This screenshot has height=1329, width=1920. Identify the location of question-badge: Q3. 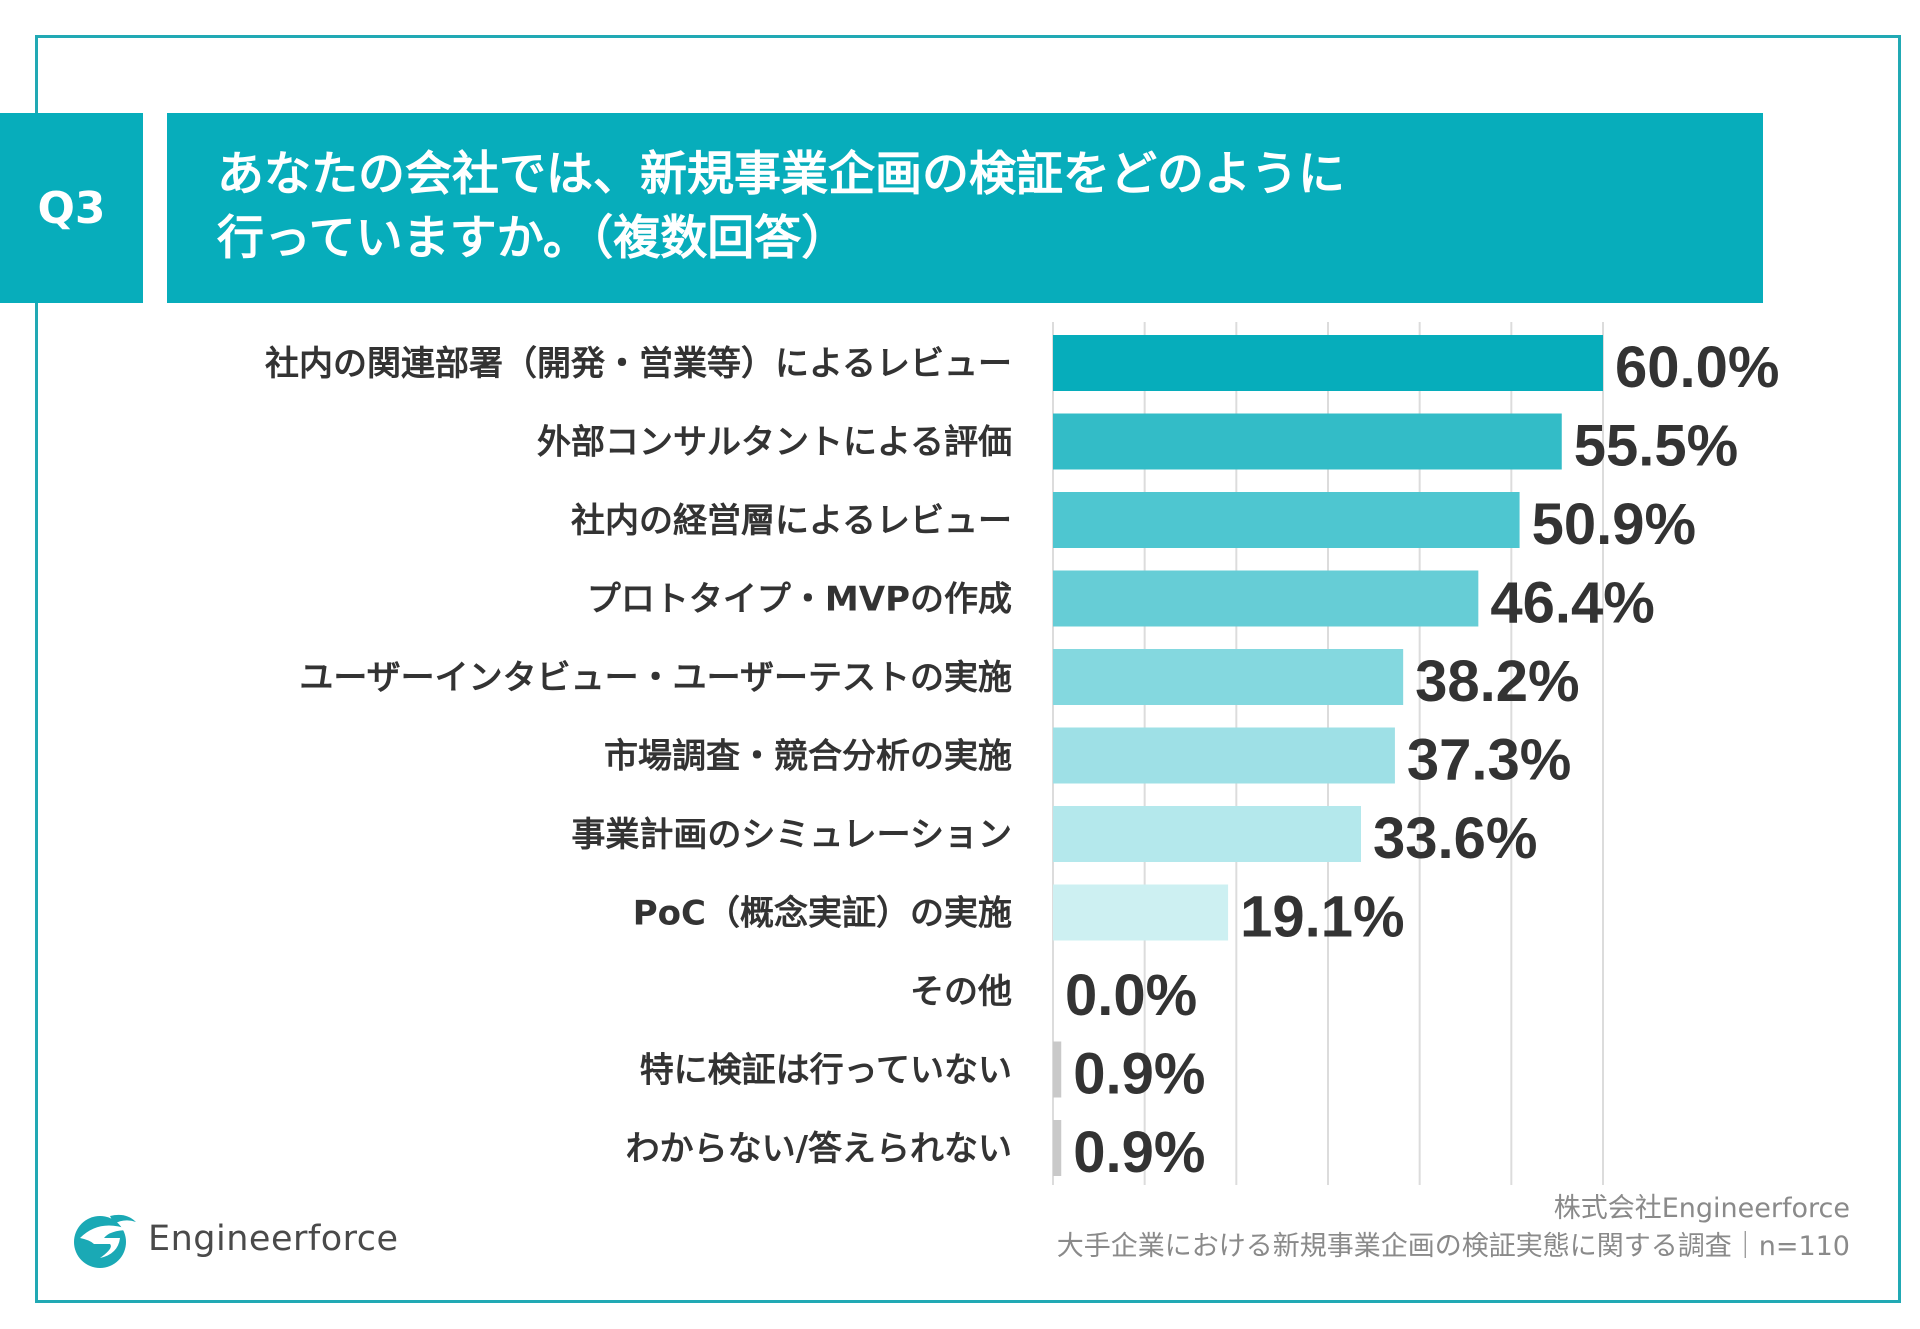
(71, 208).